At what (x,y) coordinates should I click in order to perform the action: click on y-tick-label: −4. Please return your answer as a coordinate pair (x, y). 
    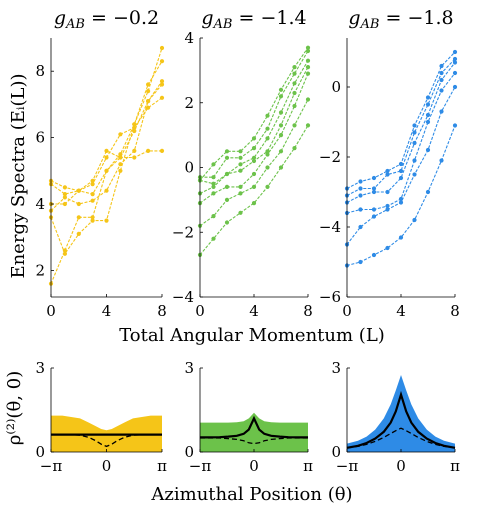
    Looking at the image, I should click on (330, 227).